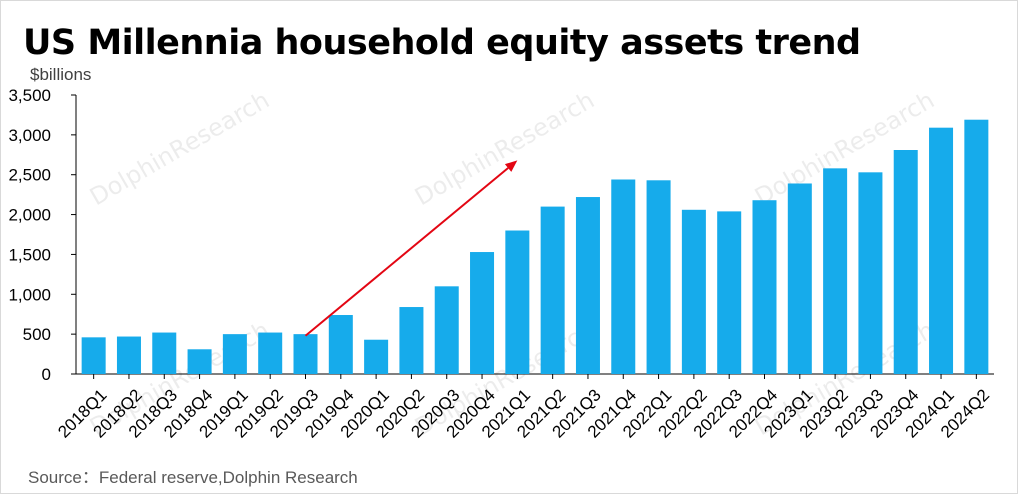  I want to click on y-tick-label: 0, so click(46, 374).